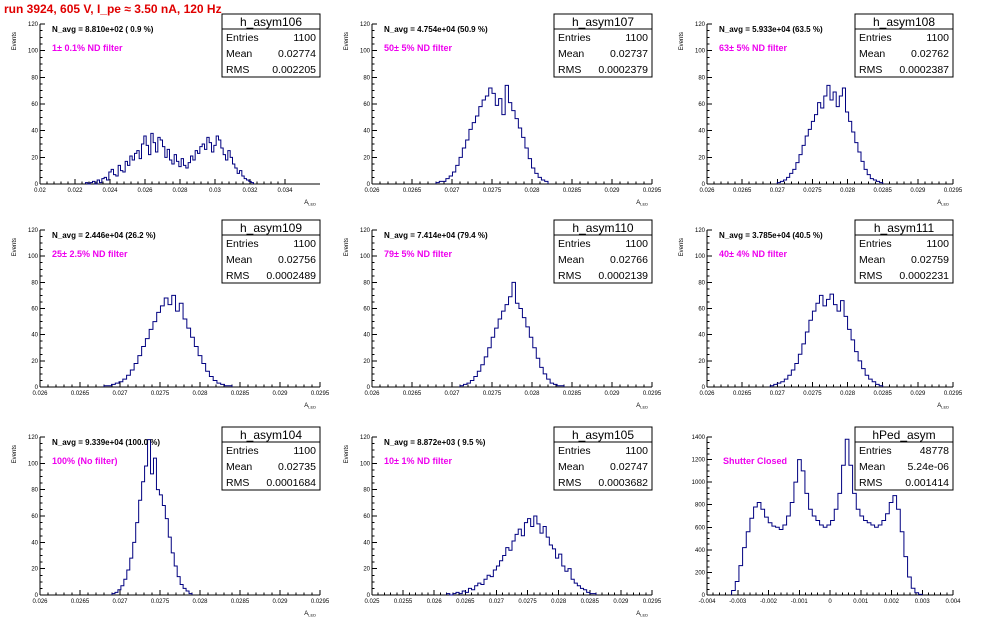 This screenshot has height=622, width=996. What do you see at coordinates (904, 22) in the screenshot?
I see `histogram-name: h_asym108` at bounding box center [904, 22].